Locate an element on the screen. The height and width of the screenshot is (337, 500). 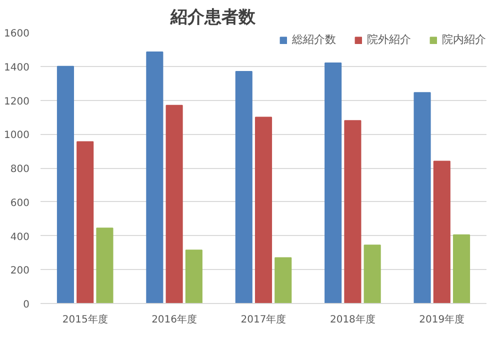
x-tick-label: 2015年度 is located at coordinates (85, 320).